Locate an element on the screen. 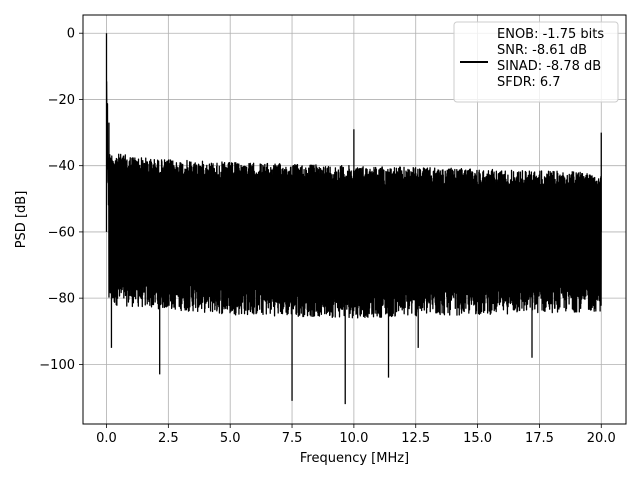  x-axis-label: Frequency [MHz] is located at coordinates (354, 458).